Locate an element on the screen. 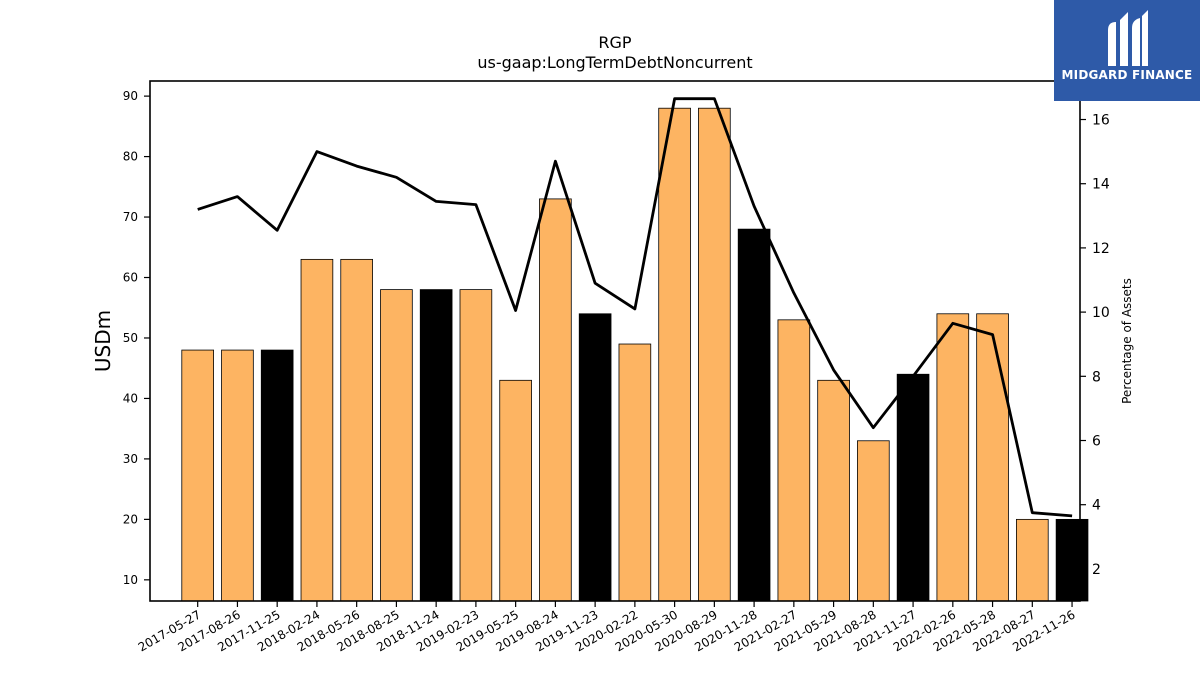 The image size is (1200, 675). y-tick-label: 60 is located at coordinates (130, 278).